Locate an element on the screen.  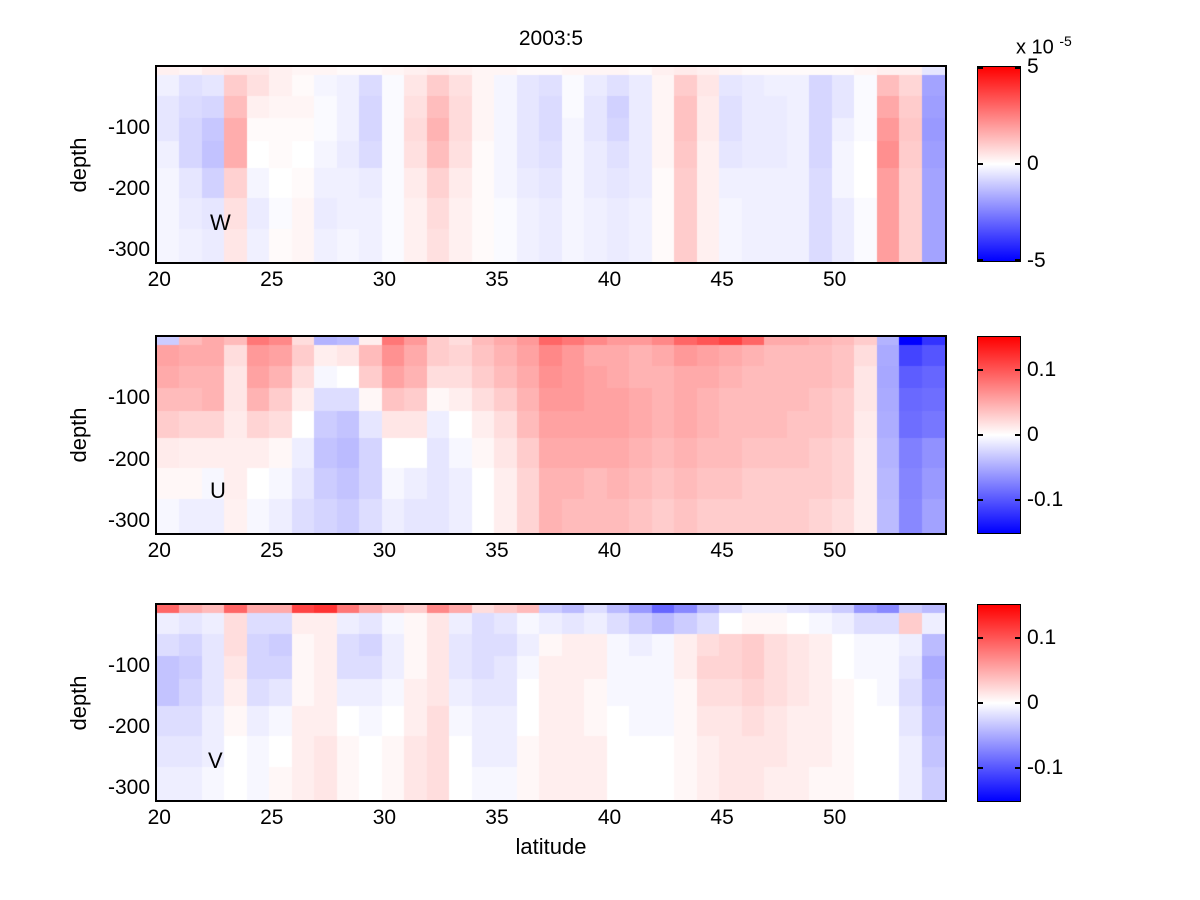
x-tick-label-panel2-40: 40 is located at coordinates (609, 817).